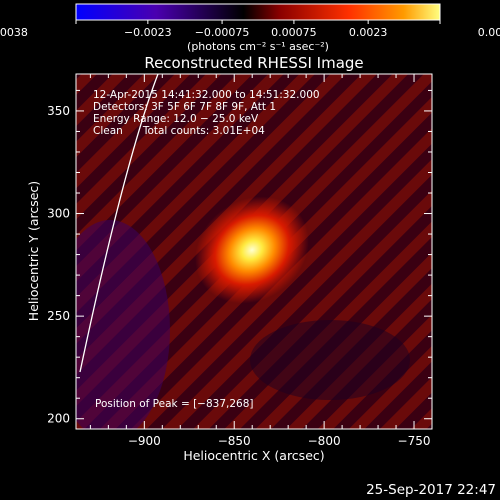 The image size is (500, 500). What do you see at coordinates (176, 119) in the screenshot?
I see `annotation-energy: Energy Range: 12.0 − 25.0 keV` at bounding box center [176, 119].